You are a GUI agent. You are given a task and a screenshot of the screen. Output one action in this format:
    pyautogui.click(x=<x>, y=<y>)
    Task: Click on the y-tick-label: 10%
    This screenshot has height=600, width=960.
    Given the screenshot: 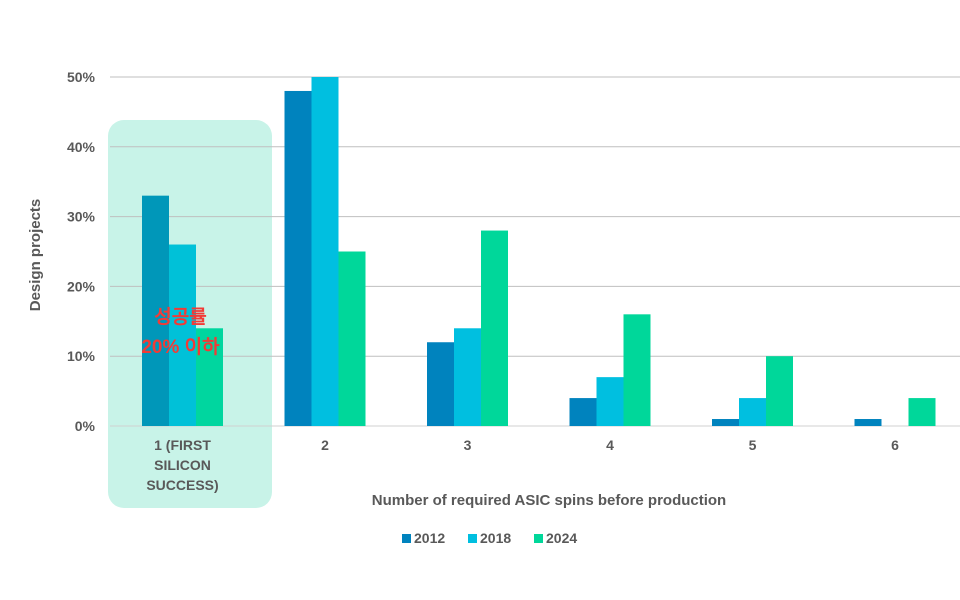 What is the action you would take?
    pyautogui.click(x=81, y=356)
    